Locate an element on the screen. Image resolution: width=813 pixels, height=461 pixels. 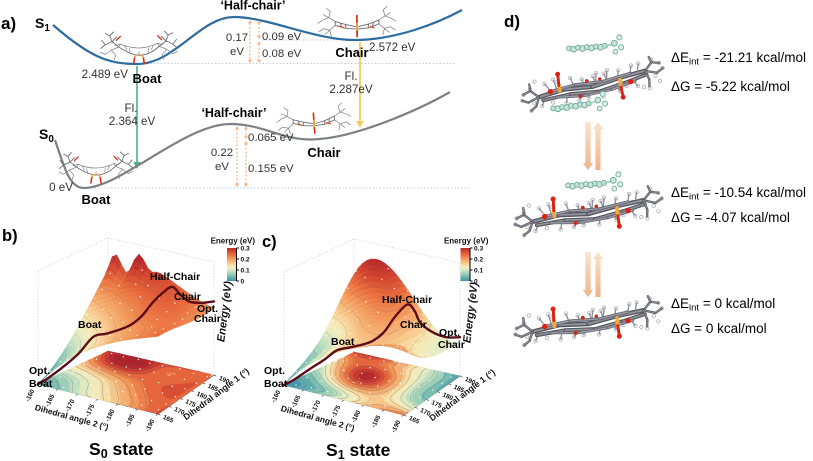
svg-text: ΔG = -4.07 kcal/mol is located at coordinates (730, 217).